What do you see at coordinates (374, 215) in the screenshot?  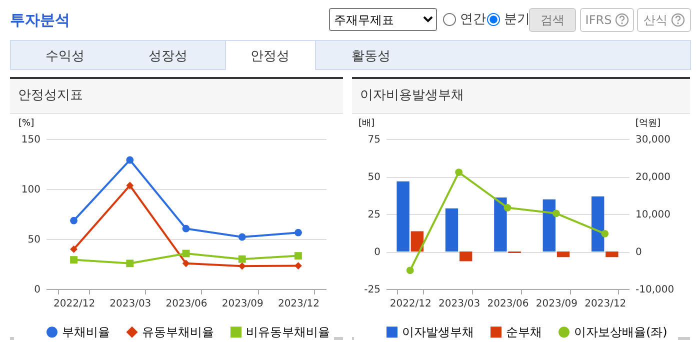 I see `y-tick-label: 25` at bounding box center [374, 215].